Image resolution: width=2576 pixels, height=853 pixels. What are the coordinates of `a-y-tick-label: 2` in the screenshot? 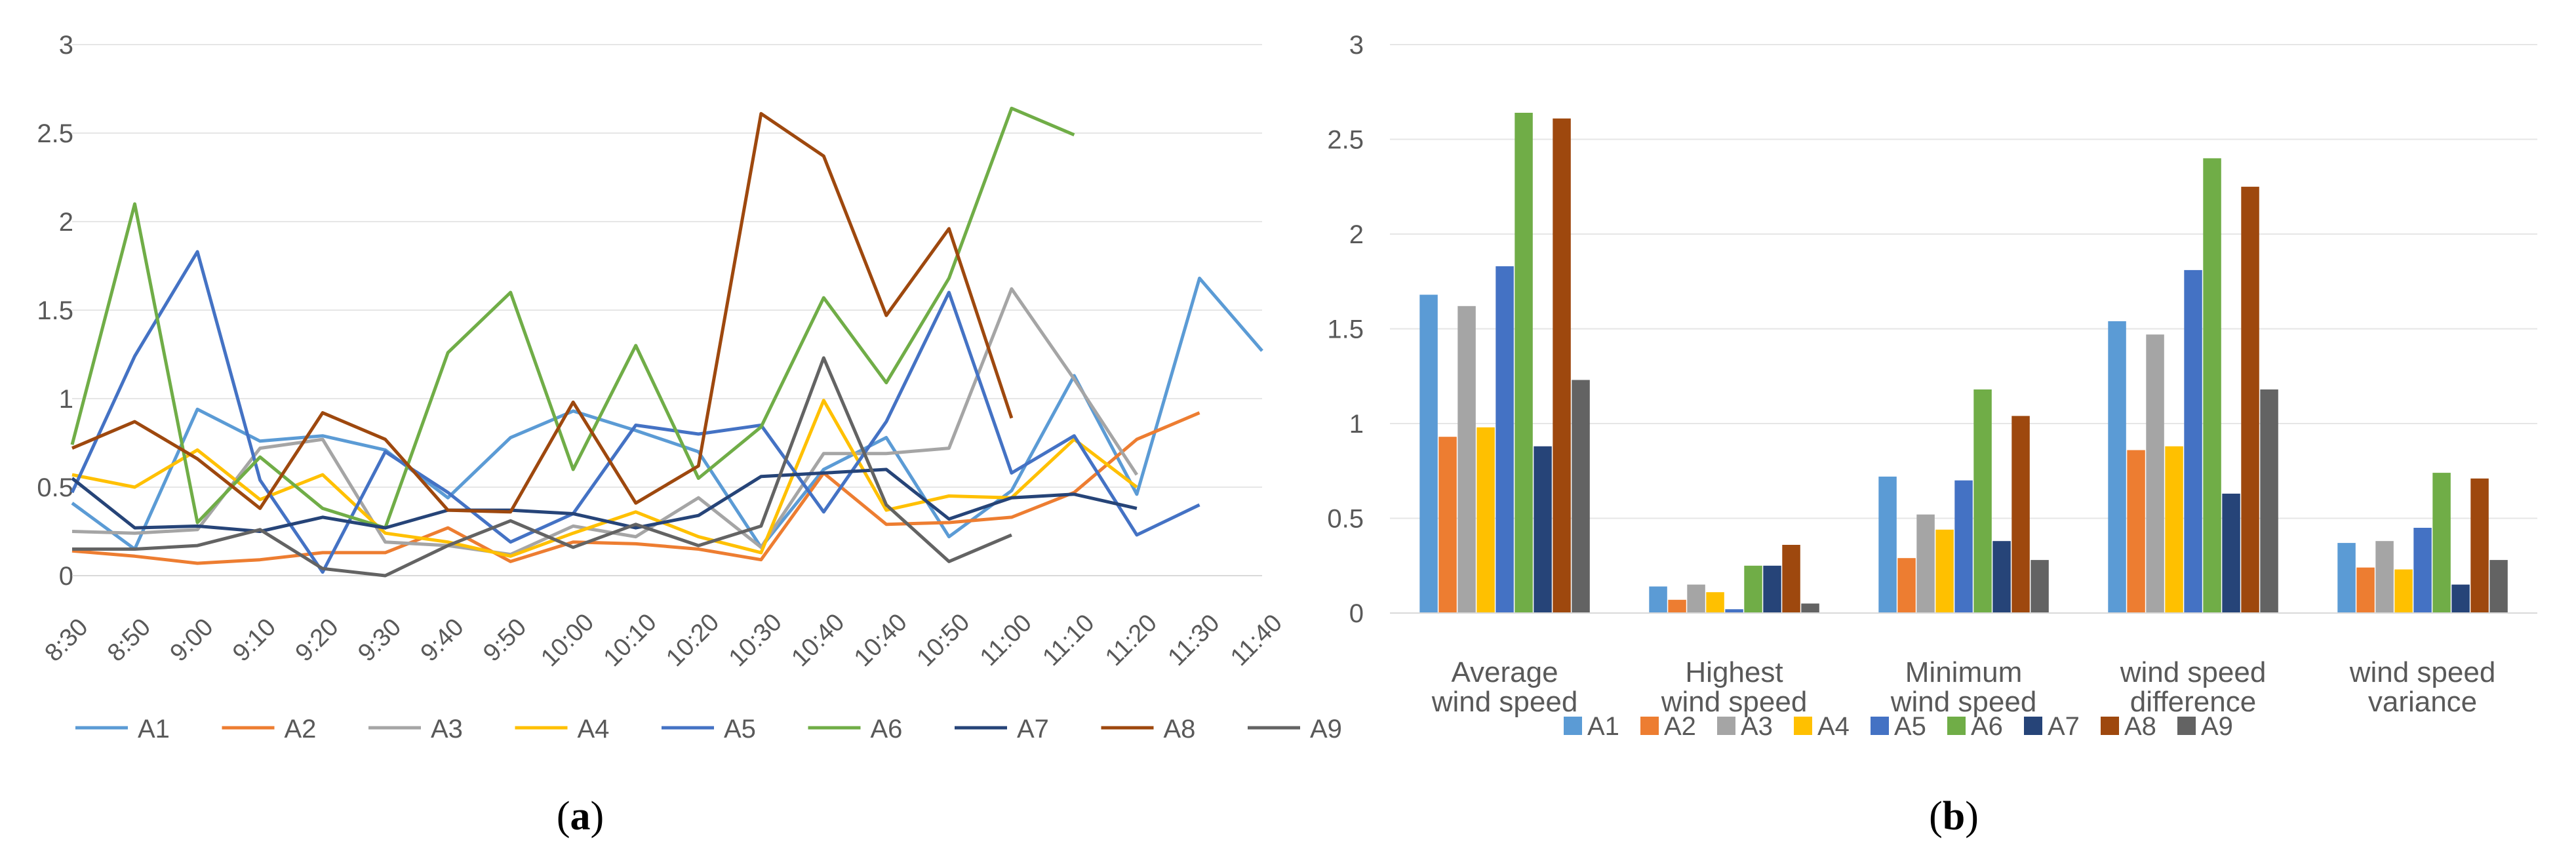 It's located at (66, 222).